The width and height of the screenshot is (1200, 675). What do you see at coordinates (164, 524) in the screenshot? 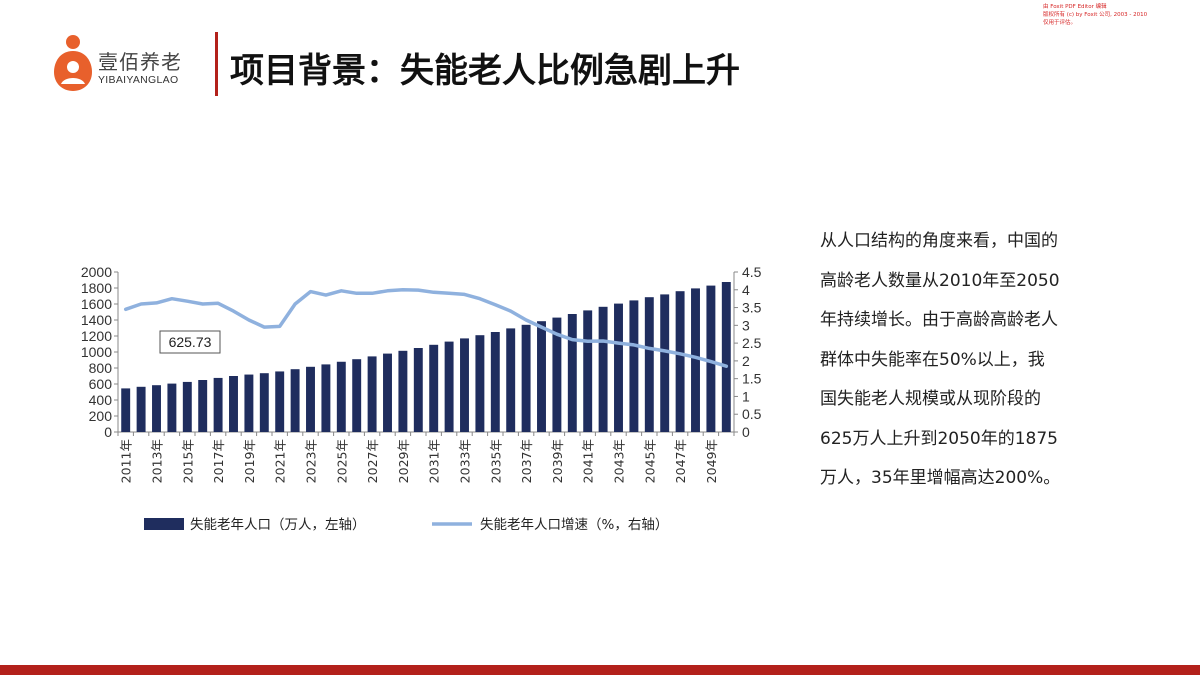
I see `legend-bar-swatch` at bounding box center [164, 524].